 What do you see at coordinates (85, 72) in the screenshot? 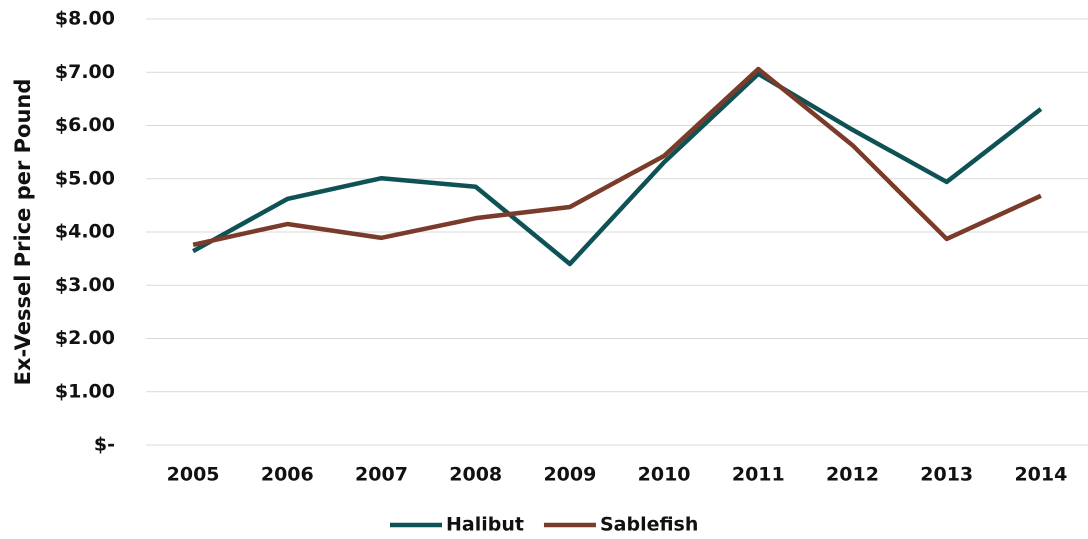
I see `y-tick-label: $7.00` at bounding box center [85, 72].